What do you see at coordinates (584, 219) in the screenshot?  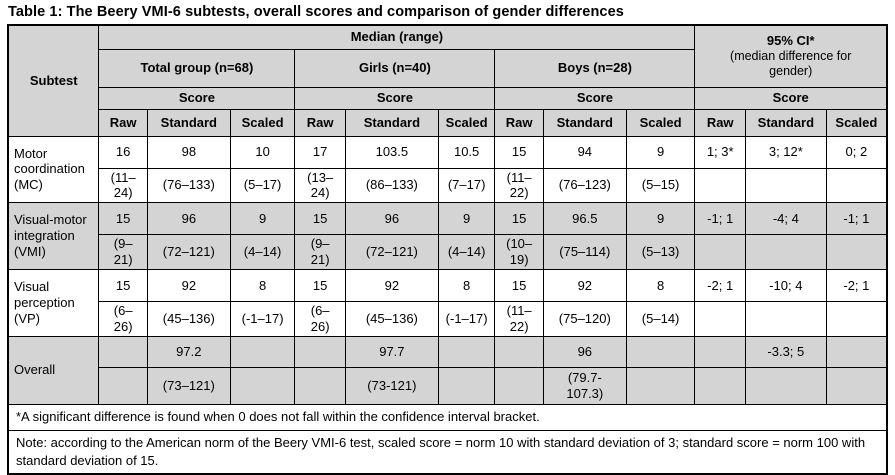 I see `median-cell: 96.5` at bounding box center [584, 219].